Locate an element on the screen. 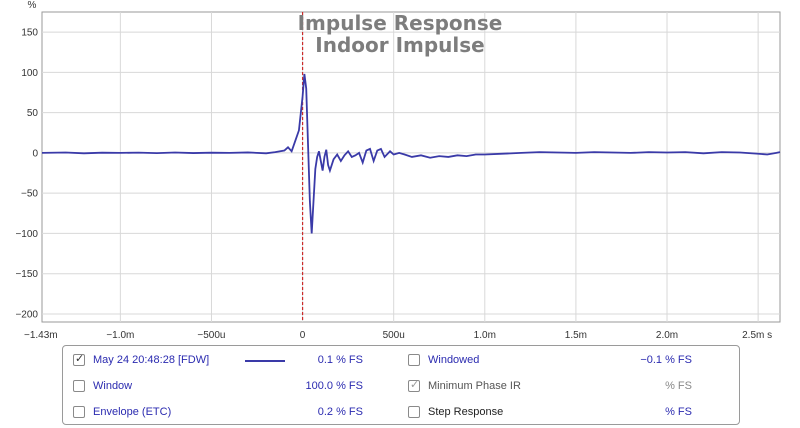  x-axis-ticks: −1.43m −1.0m −500u 0 500u 1.0m 1.5m 2.0m 2.5m s is located at coordinates (398, 335).